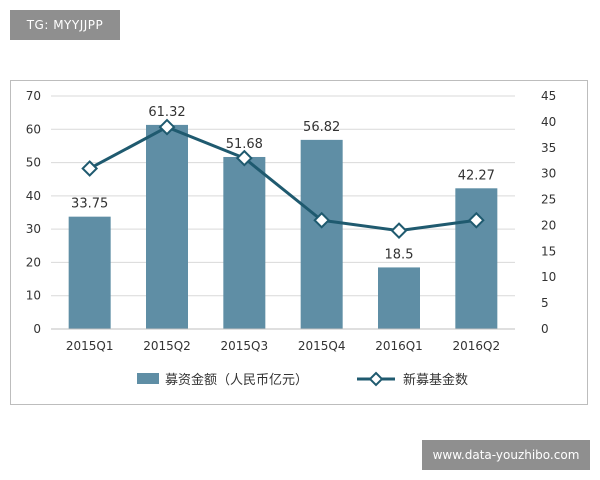 This screenshot has width=600, height=480. What do you see at coordinates (545, 303) in the screenshot?
I see `y-right-tick-label: 5` at bounding box center [545, 303].